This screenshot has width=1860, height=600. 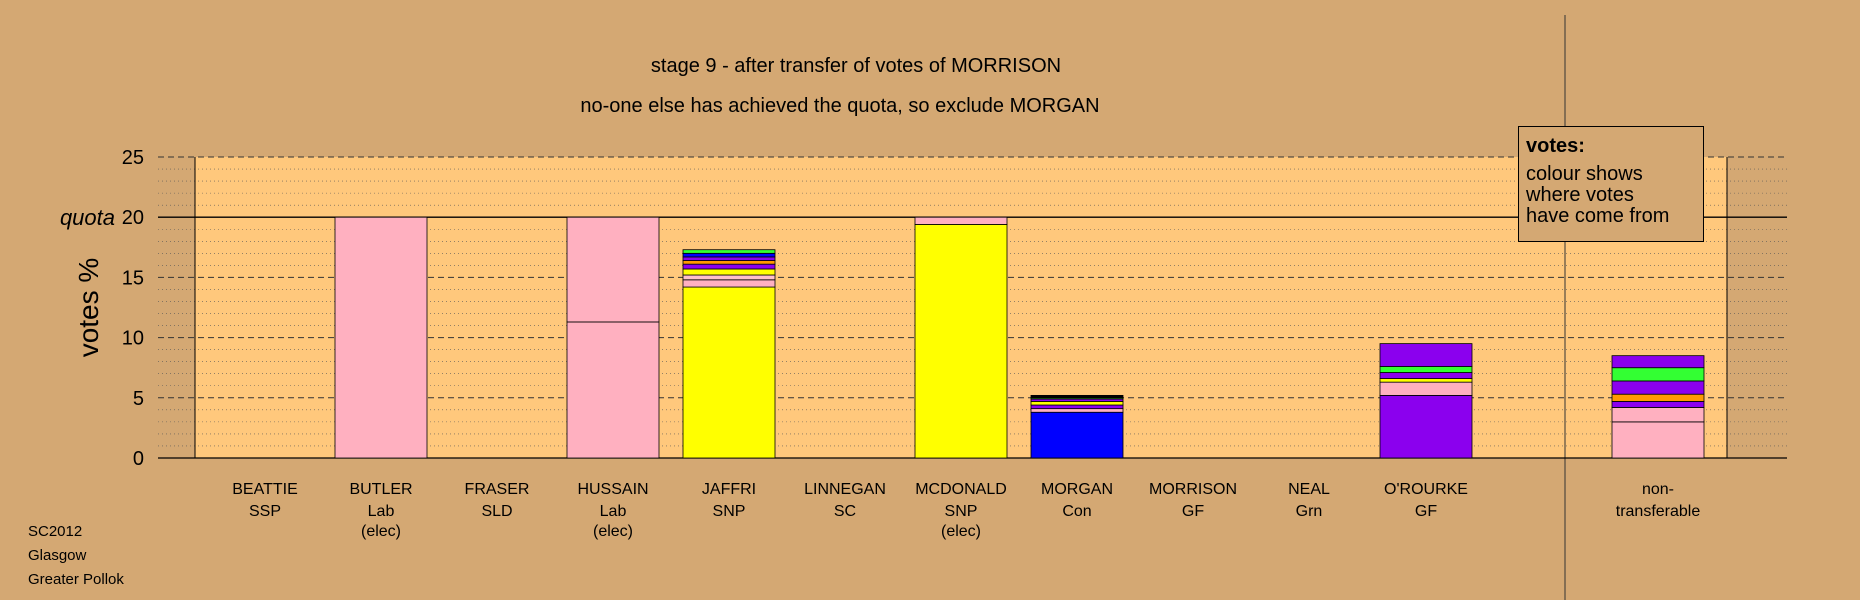 What do you see at coordinates (1658, 511) in the screenshot?
I see `candidate-party: transferable` at bounding box center [1658, 511].